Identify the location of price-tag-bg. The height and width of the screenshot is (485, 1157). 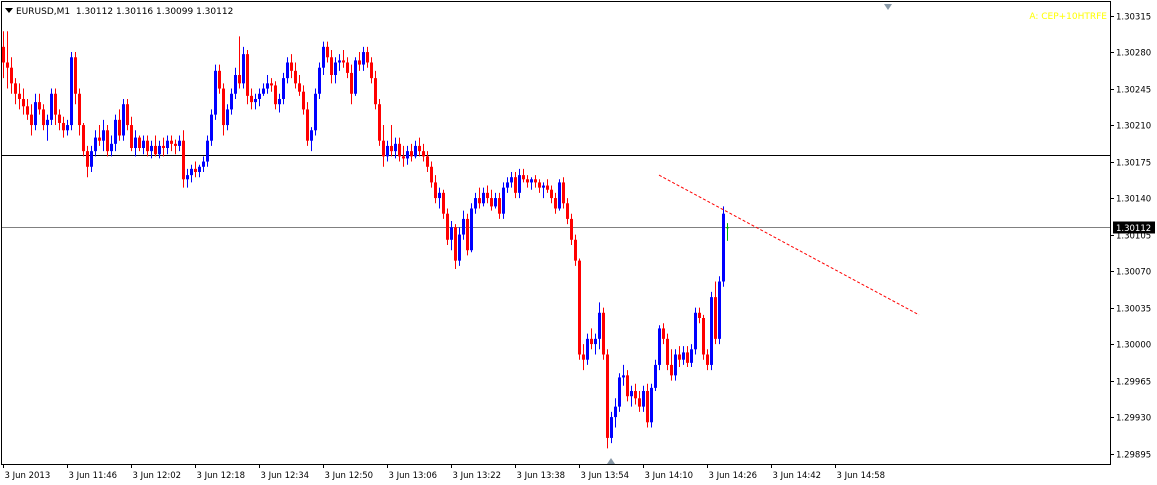
(1134, 227).